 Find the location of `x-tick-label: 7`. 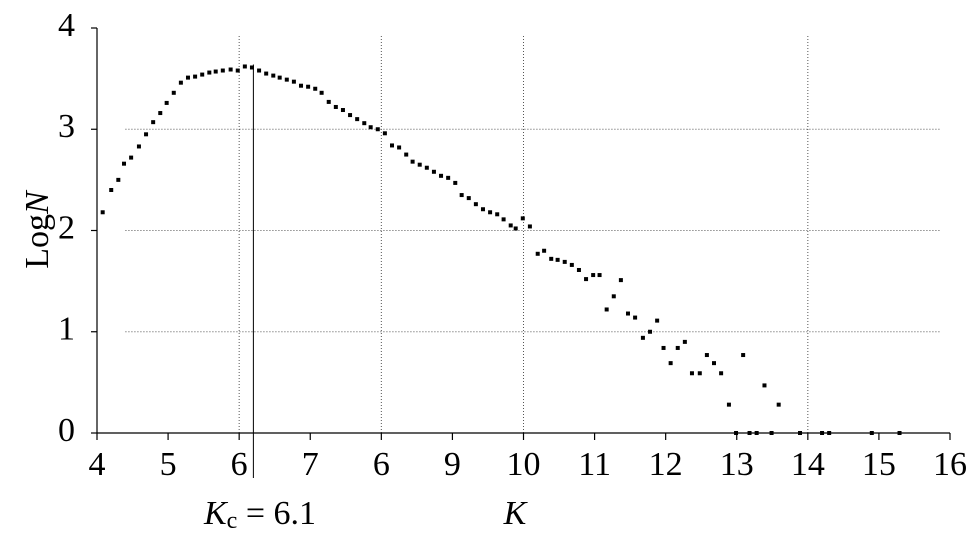

x-tick-label: 7 is located at coordinates (310, 464).